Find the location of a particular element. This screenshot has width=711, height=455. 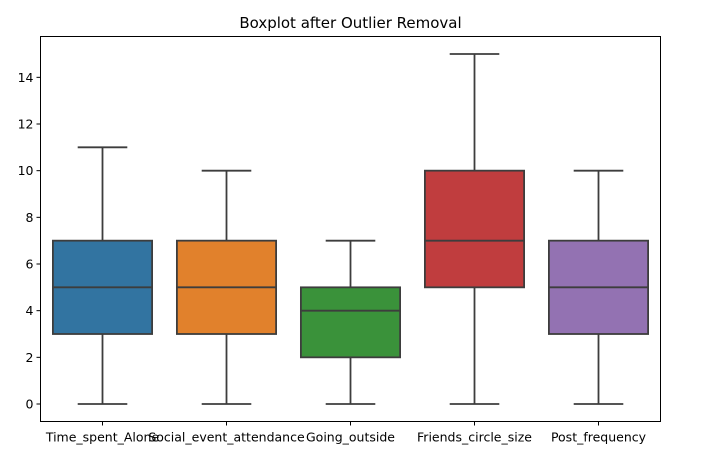

x-tick-label: Friends_circle_size is located at coordinates (474, 437).